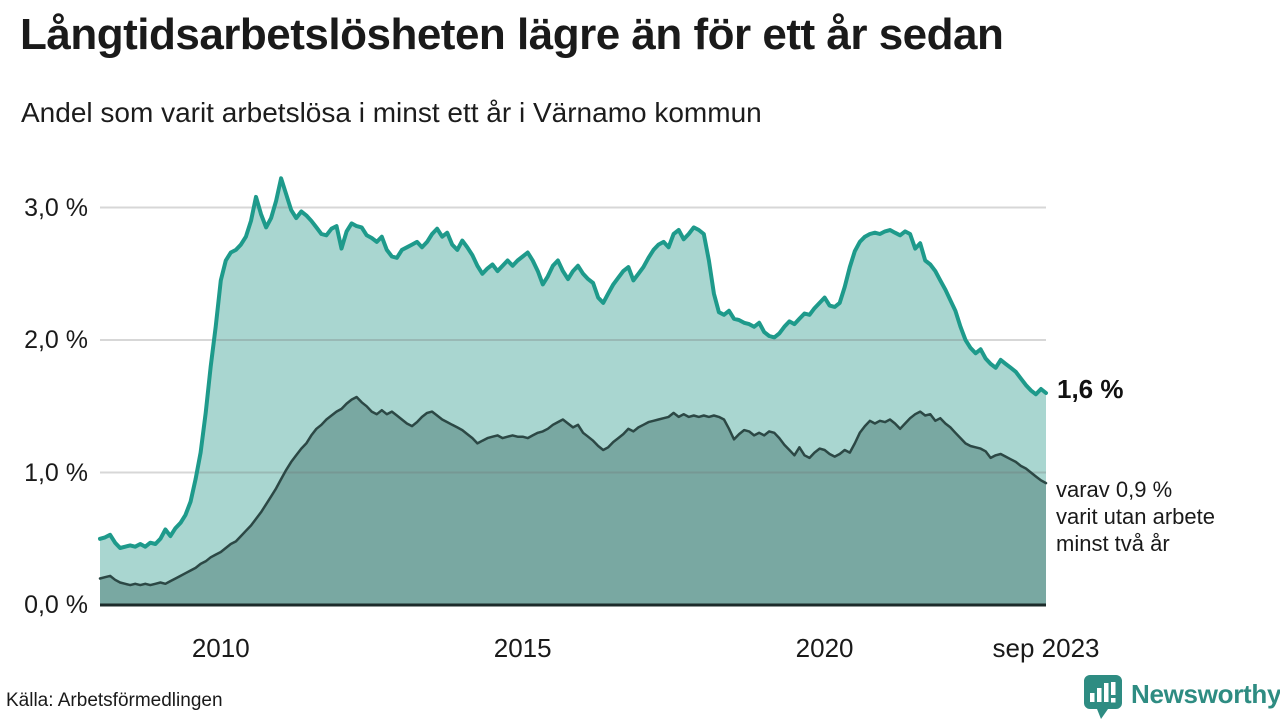 This screenshot has height=720, width=1280. I want to click on bar-medium, so click(1099, 695).